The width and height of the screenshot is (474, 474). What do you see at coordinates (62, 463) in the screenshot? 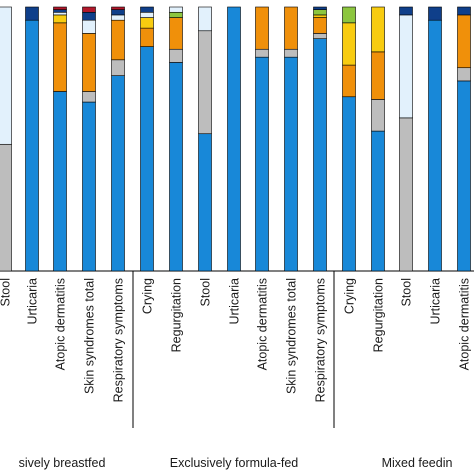
I see `group-label: sively breastfed` at bounding box center [62, 463].